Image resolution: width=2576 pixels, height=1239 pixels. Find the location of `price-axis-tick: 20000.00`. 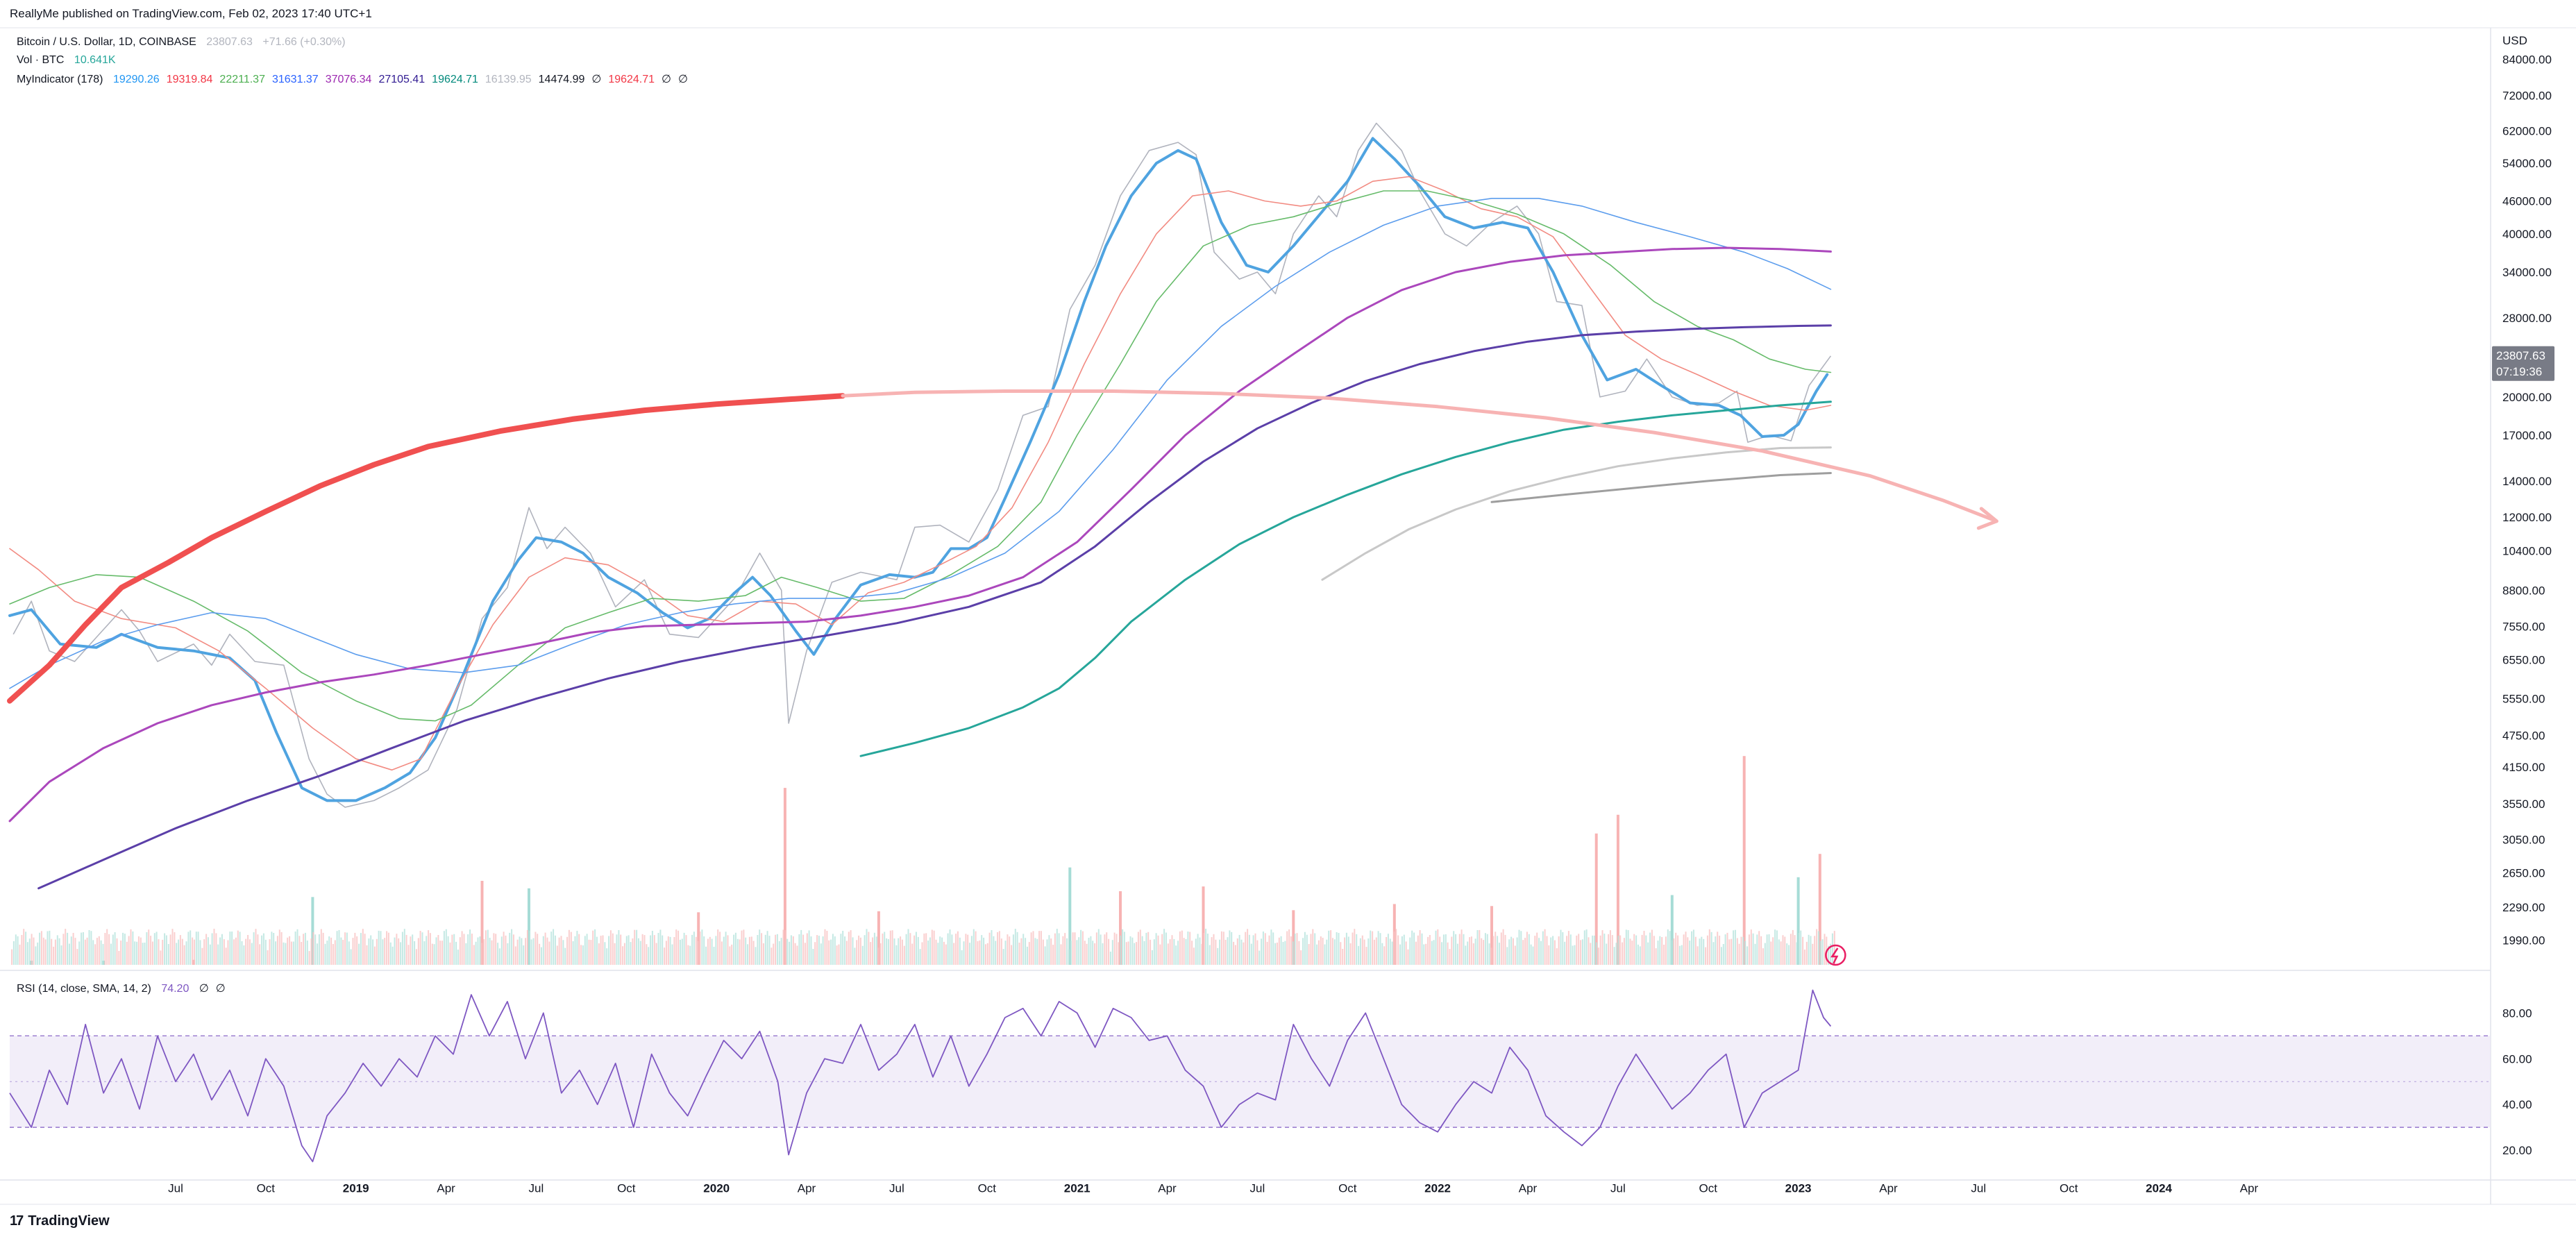

price-axis-tick: 20000.00 is located at coordinates (2527, 397).